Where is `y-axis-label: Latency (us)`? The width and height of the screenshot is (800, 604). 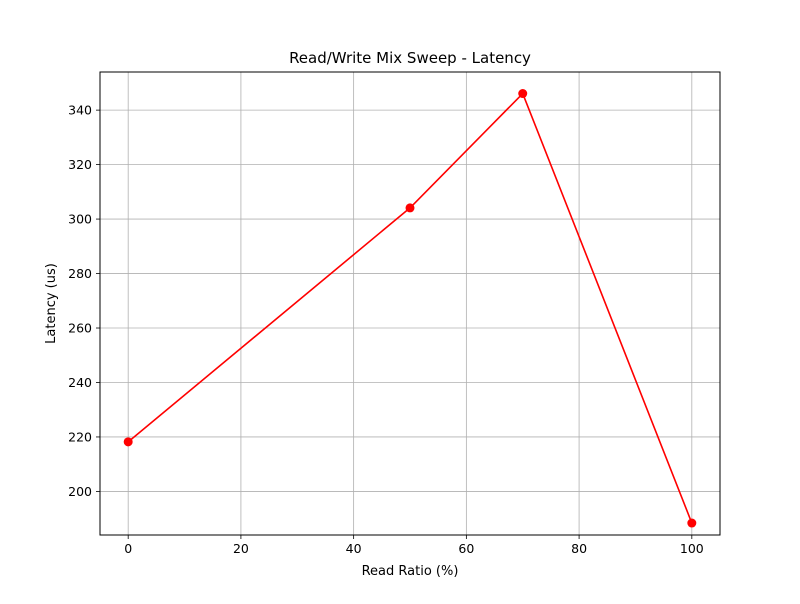
y-axis-label: Latency (us) is located at coordinates (51, 303).